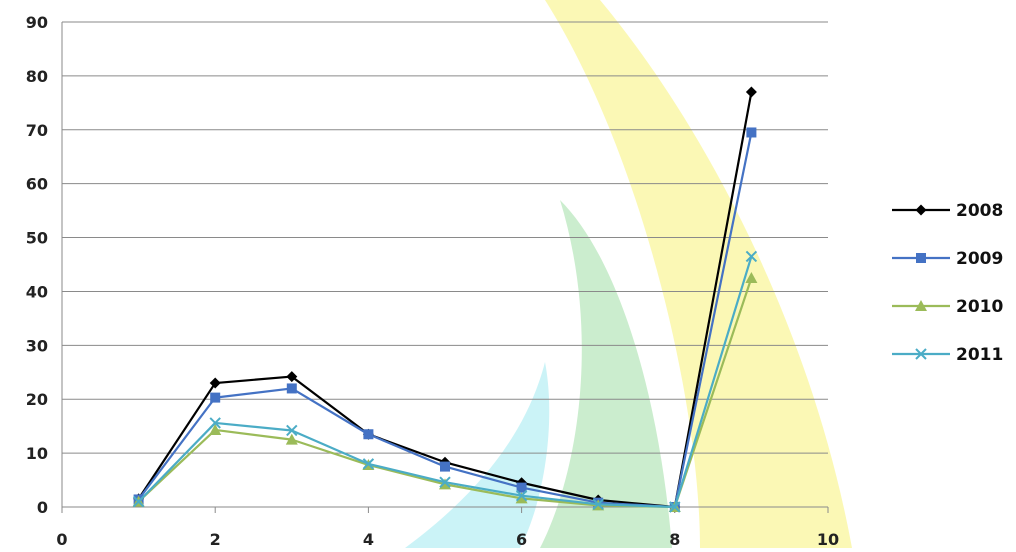 Image resolution: width=1016 pixels, height=552 pixels. I want to click on y-tick-label: 30, so click(37, 345).